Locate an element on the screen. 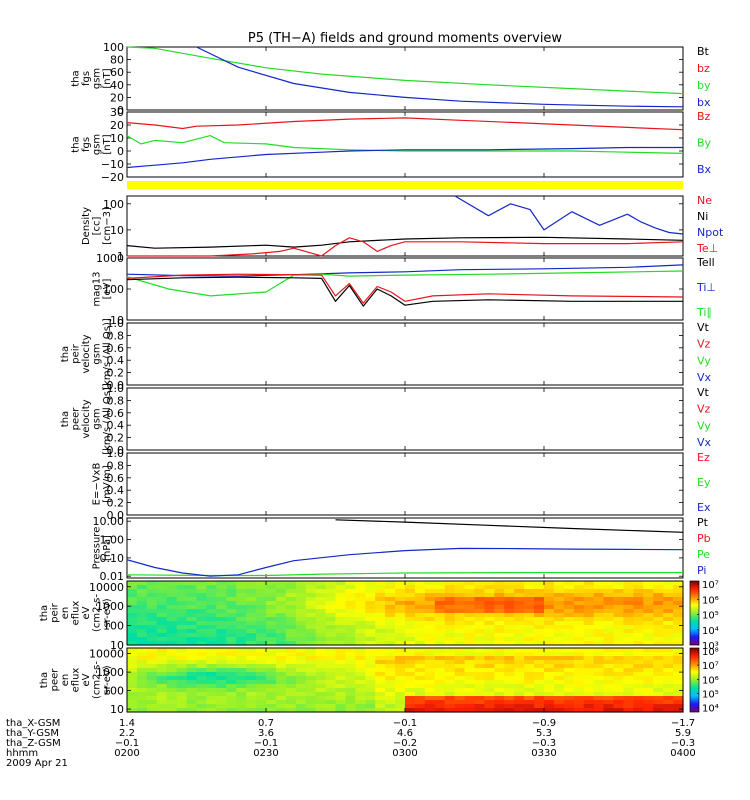 Image resolution: width=750 pixels, height=800 pixels. y-axis-label: gsm is located at coordinates (97, 78).